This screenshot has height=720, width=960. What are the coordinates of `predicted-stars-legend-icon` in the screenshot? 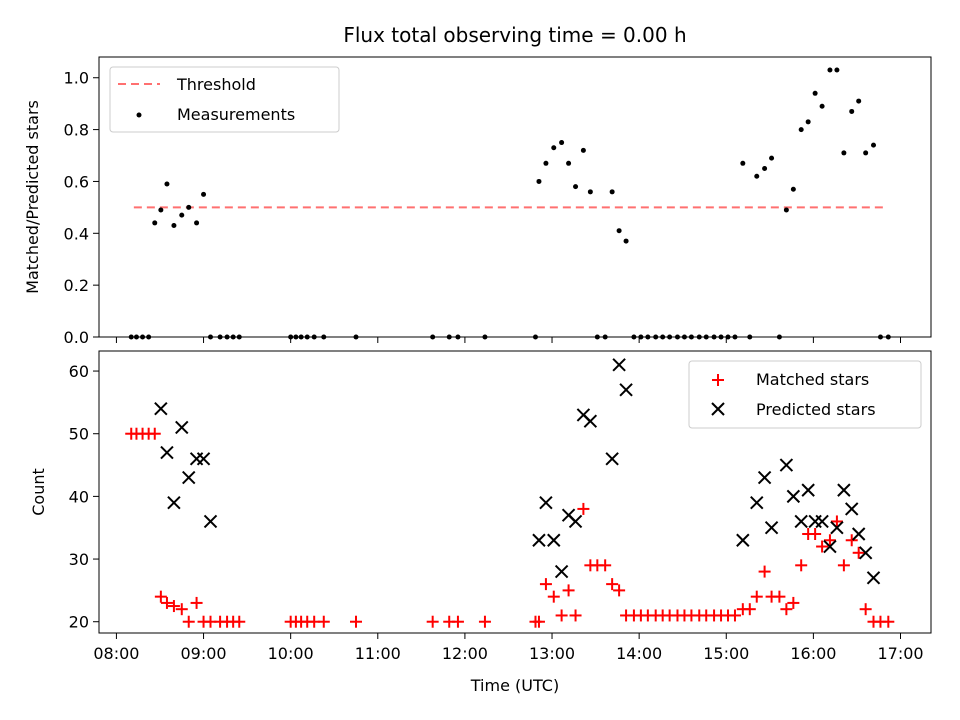 It's located at (718, 409).